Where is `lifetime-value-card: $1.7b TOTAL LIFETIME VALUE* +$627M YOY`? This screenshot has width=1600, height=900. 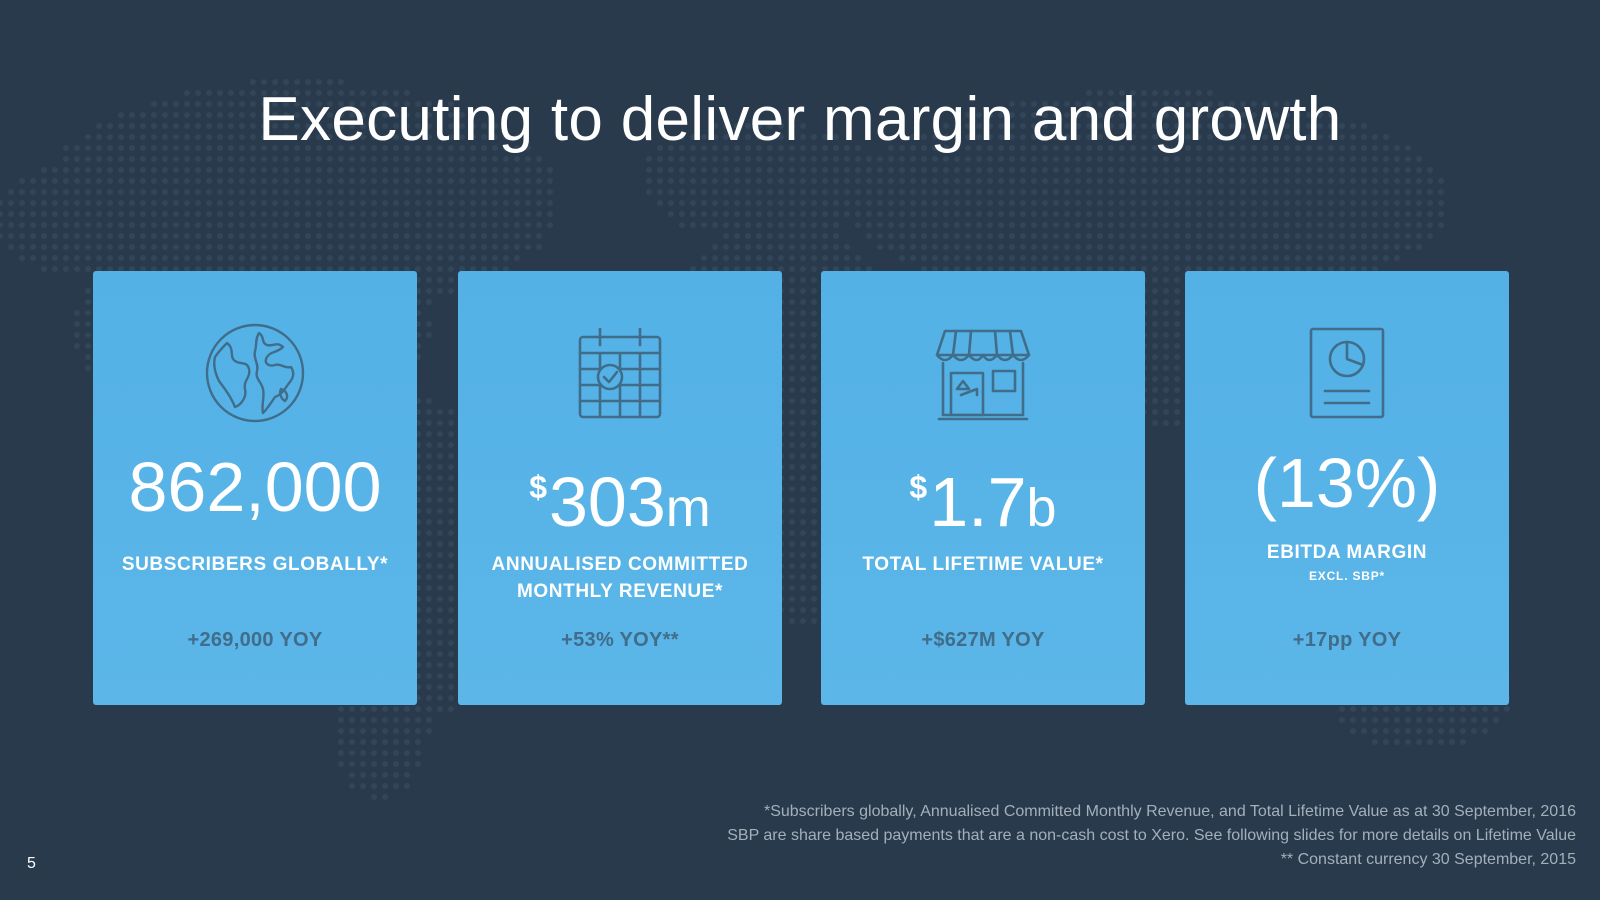
lifetime-value-card: $1.7b TOTAL LIFETIME VALUE* +$627M YOY is located at coordinates (983, 488).